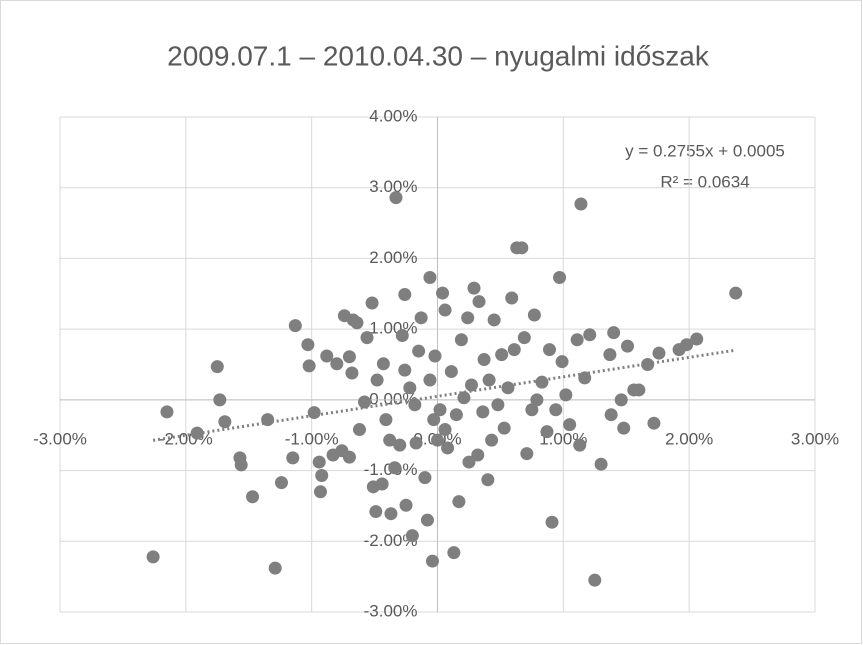 This screenshot has width=863, height=645. Describe the element at coordinates (391, 540) in the screenshot. I see `y-tick-label: -2.00%` at that location.